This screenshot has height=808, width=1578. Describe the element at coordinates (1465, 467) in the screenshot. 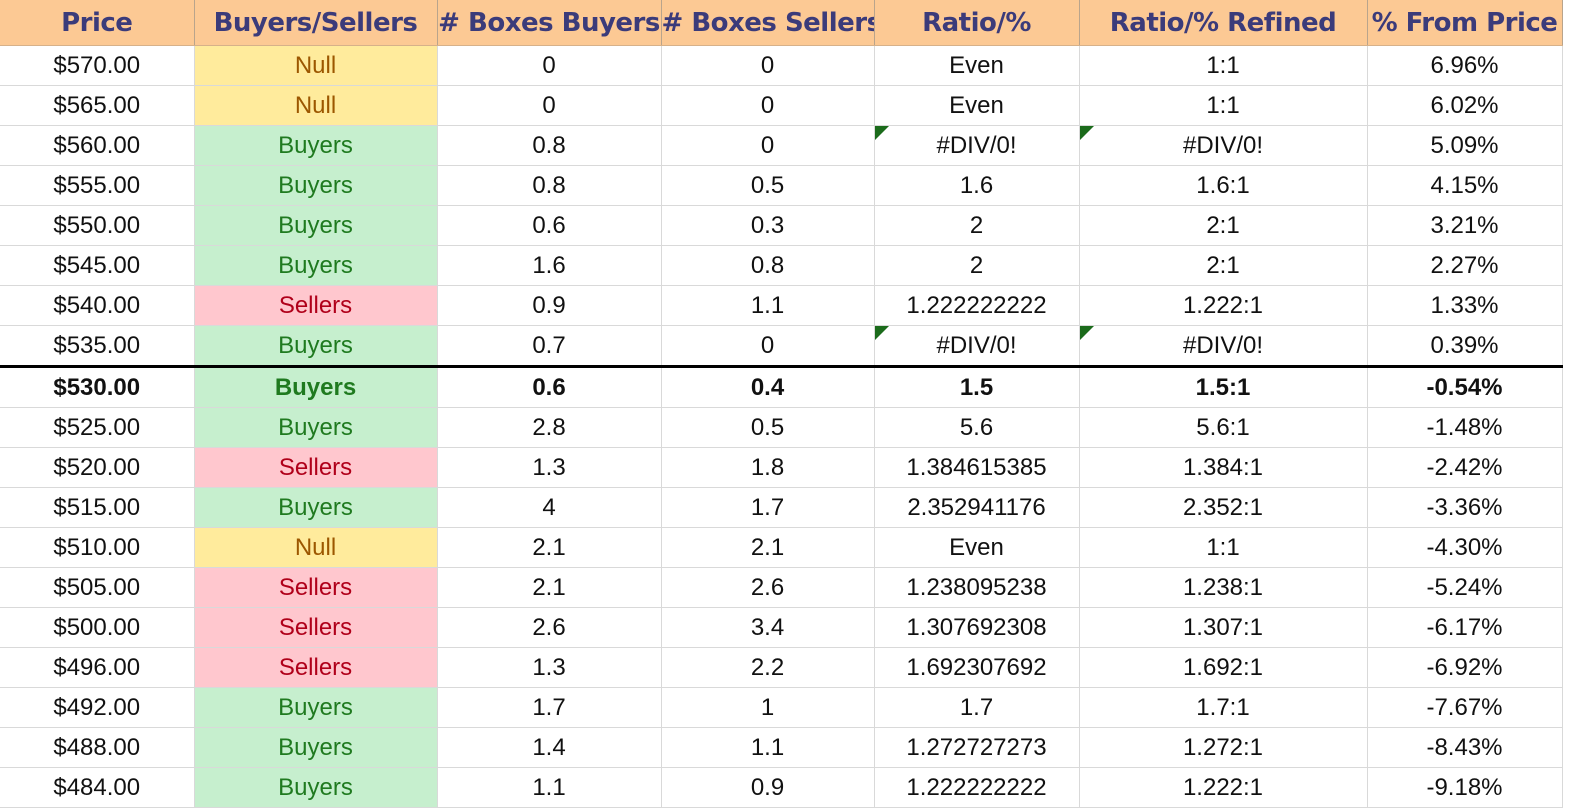

I see `from-price-cell: -2.42%` at that location.